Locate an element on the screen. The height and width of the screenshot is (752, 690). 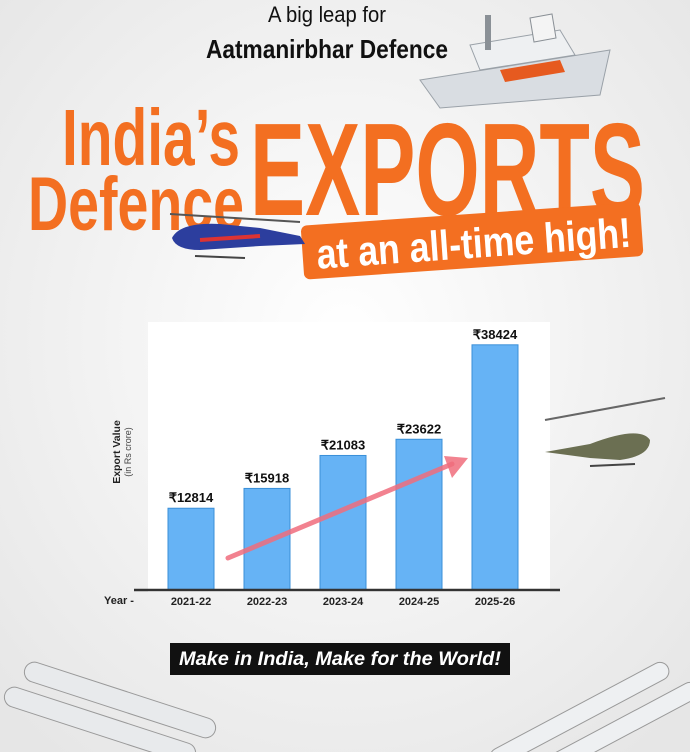
y-axis-label: Export Value is located at coordinates (117, 452).